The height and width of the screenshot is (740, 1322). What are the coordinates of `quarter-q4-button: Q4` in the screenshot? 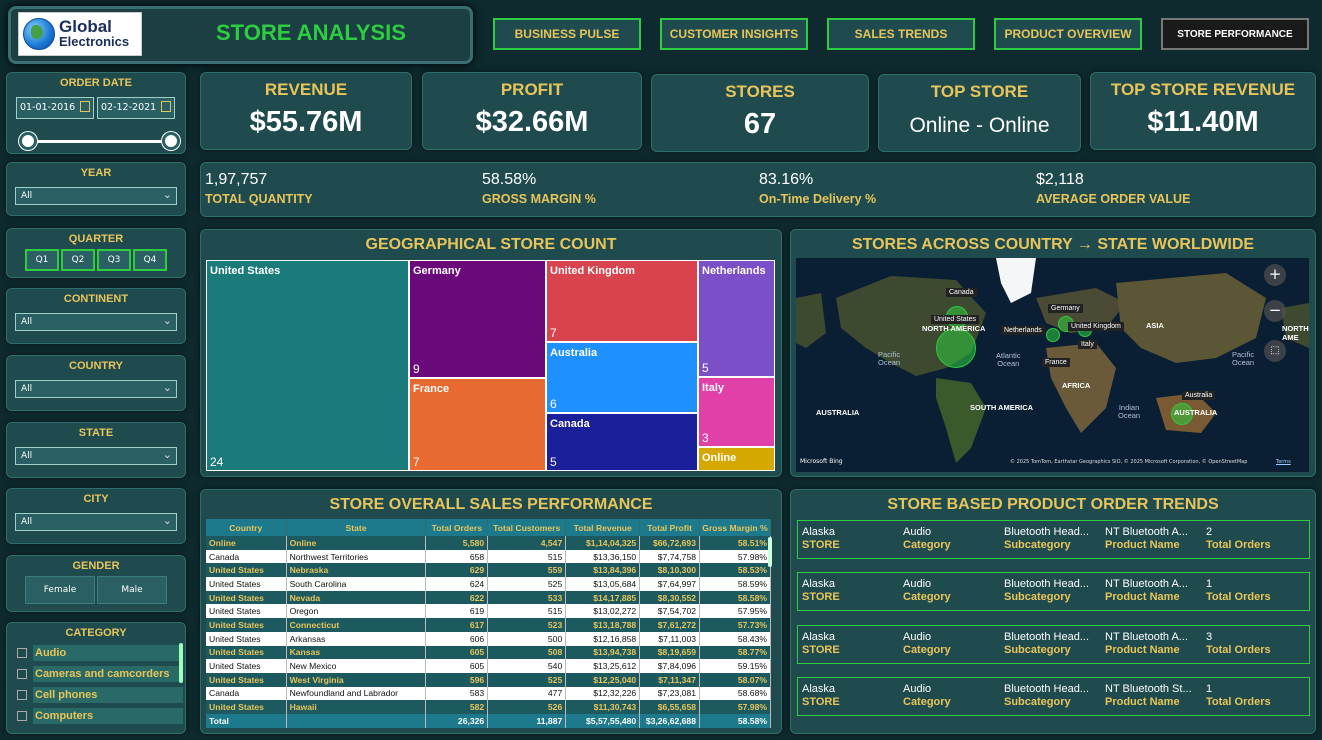 It's located at (150, 260).